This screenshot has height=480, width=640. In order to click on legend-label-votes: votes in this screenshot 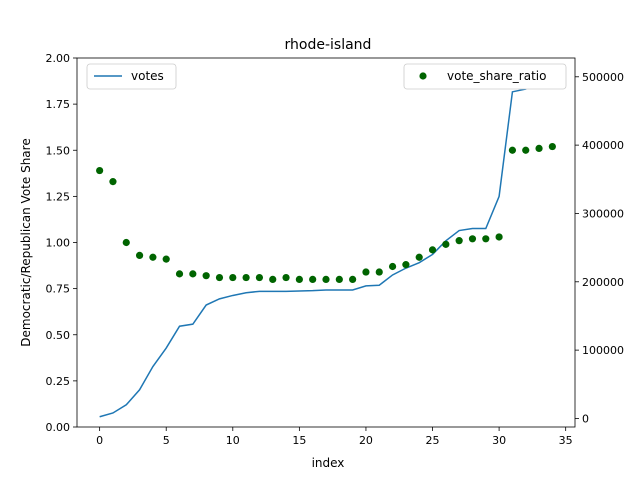, I will do `click(147, 76)`.